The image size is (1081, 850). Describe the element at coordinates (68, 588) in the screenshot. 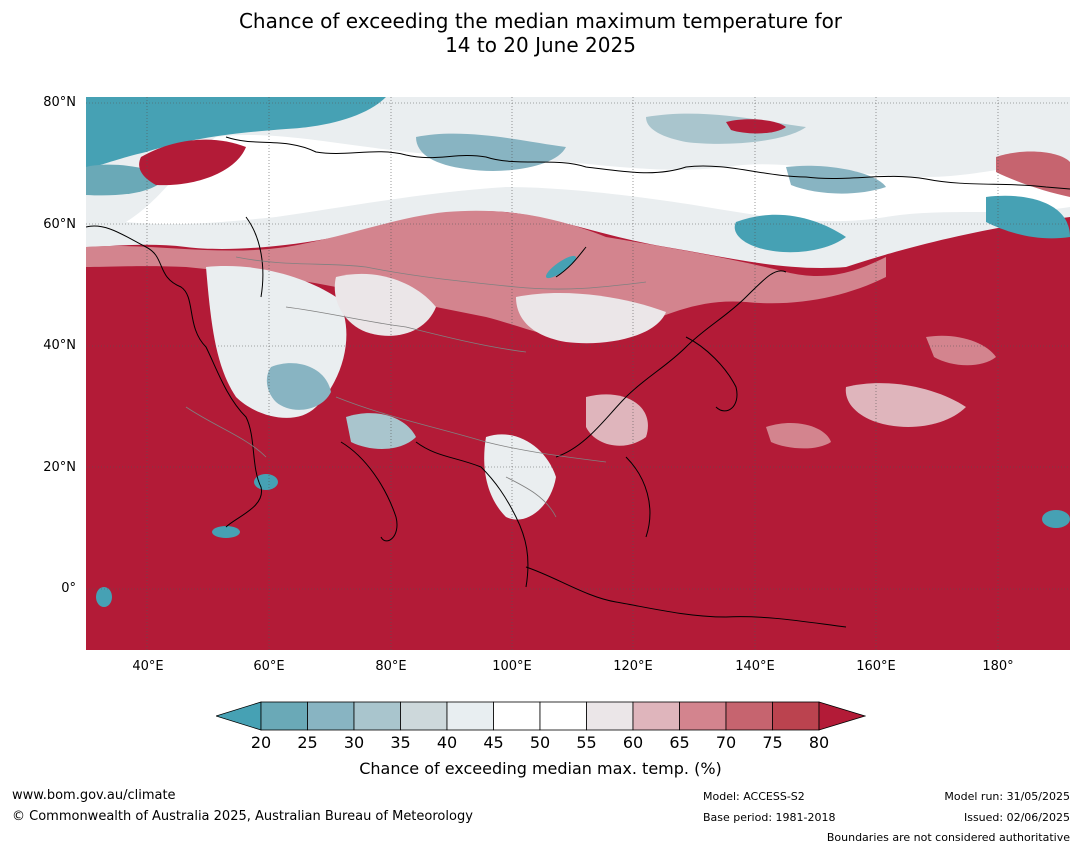

I see `lat-label-0: 0°` at that location.